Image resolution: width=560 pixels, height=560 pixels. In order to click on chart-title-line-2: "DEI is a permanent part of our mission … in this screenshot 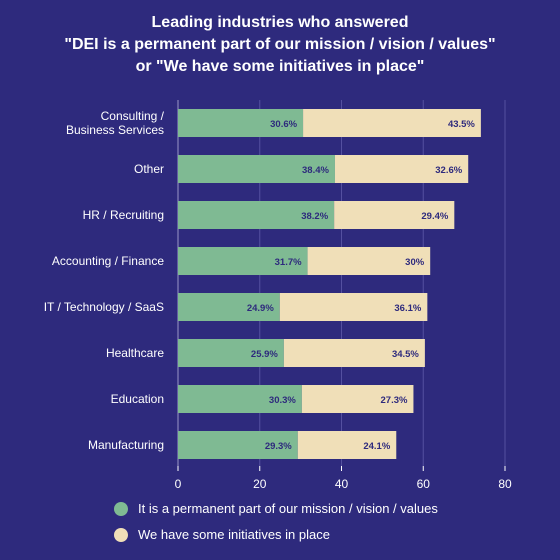, I will do `click(280, 44)`.